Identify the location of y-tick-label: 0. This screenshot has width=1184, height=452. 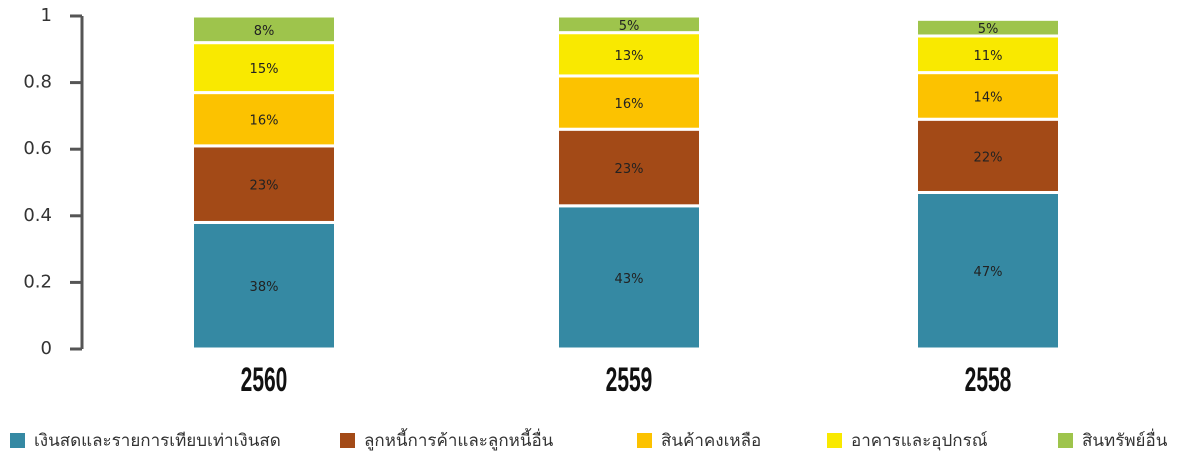
(46, 348).